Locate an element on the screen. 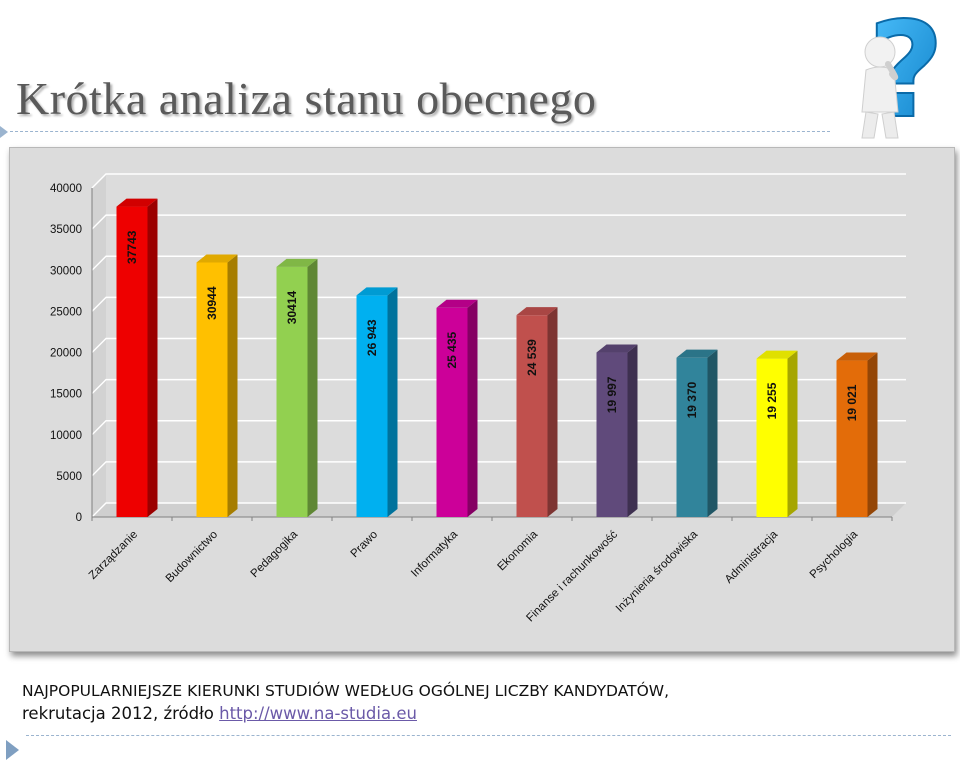 Image resolution: width=960 pixels, height=768 pixels. slide-title: Krótka analiza stanu obecnego is located at coordinates (306, 98).